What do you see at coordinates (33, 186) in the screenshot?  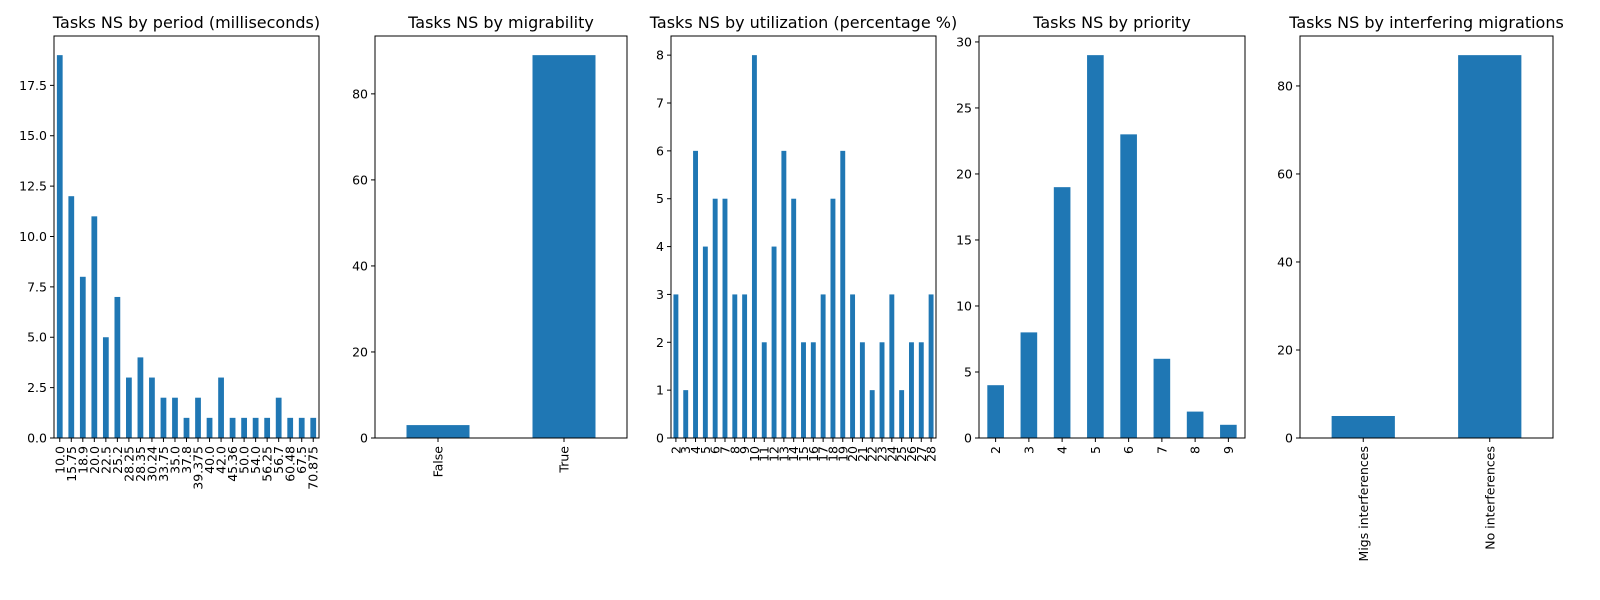 I see `y-tick-label: 12.5` at bounding box center [33, 186].